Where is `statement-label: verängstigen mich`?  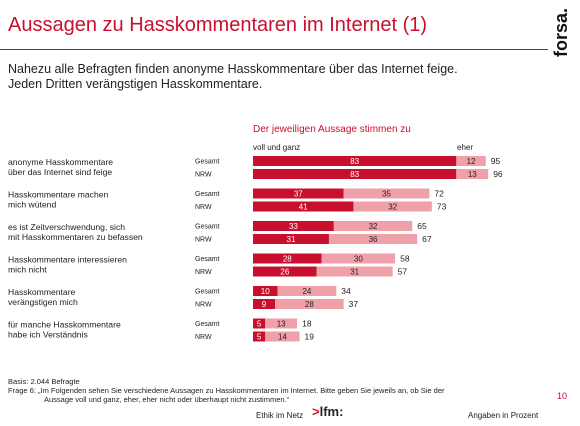
statement-label: verängstigen mich is located at coordinates (43, 302).